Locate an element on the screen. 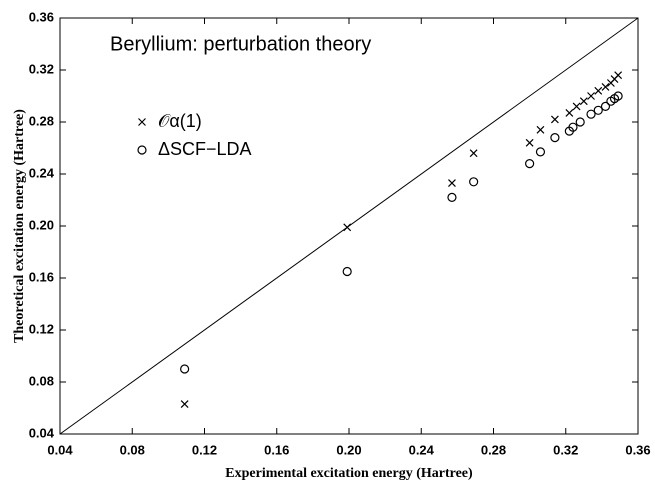 Image resolution: width=655 pixels, height=484 pixels. y-tick-label: 0.24 is located at coordinates (42, 172).